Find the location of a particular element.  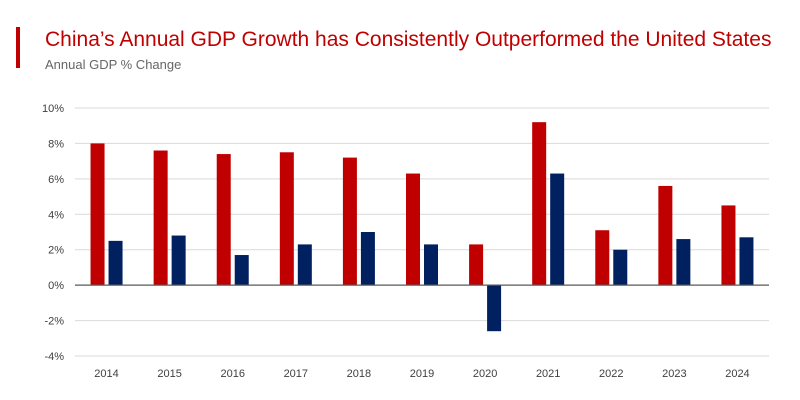

x-tick-label: 2016 is located at coordinates (232, 374).